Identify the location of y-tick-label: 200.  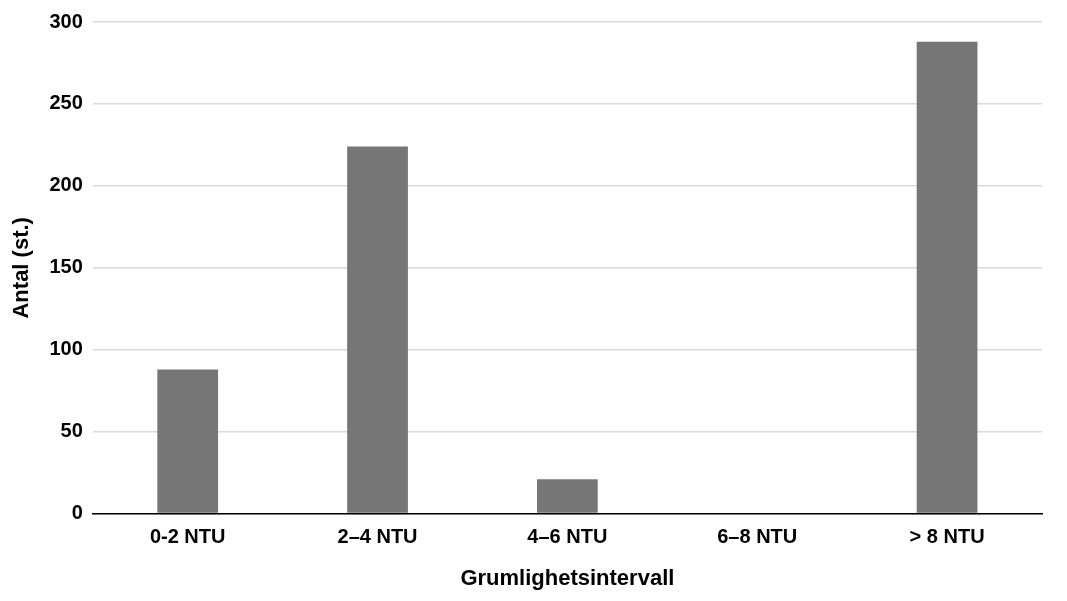
(66, 184).